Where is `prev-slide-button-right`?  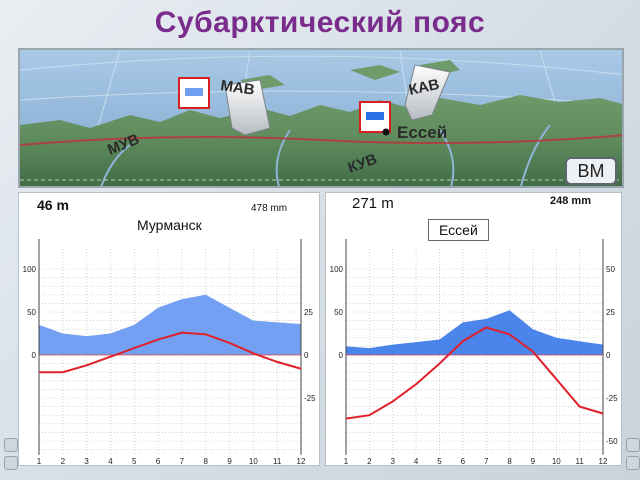
prev-slide-button-right is located at coordinates (633, 445).